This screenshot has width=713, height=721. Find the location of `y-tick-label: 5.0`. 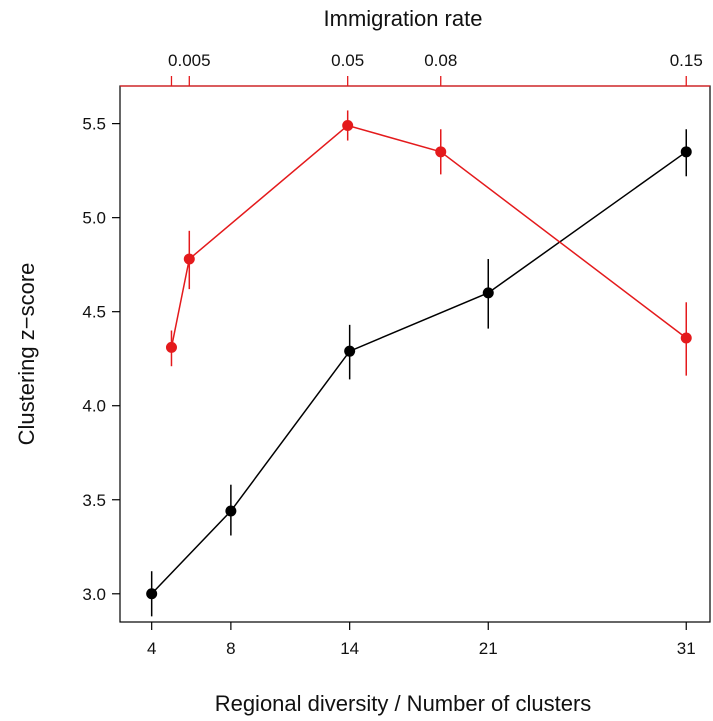

y-tick-label: 5.0 is located at coordinates (94, 218).